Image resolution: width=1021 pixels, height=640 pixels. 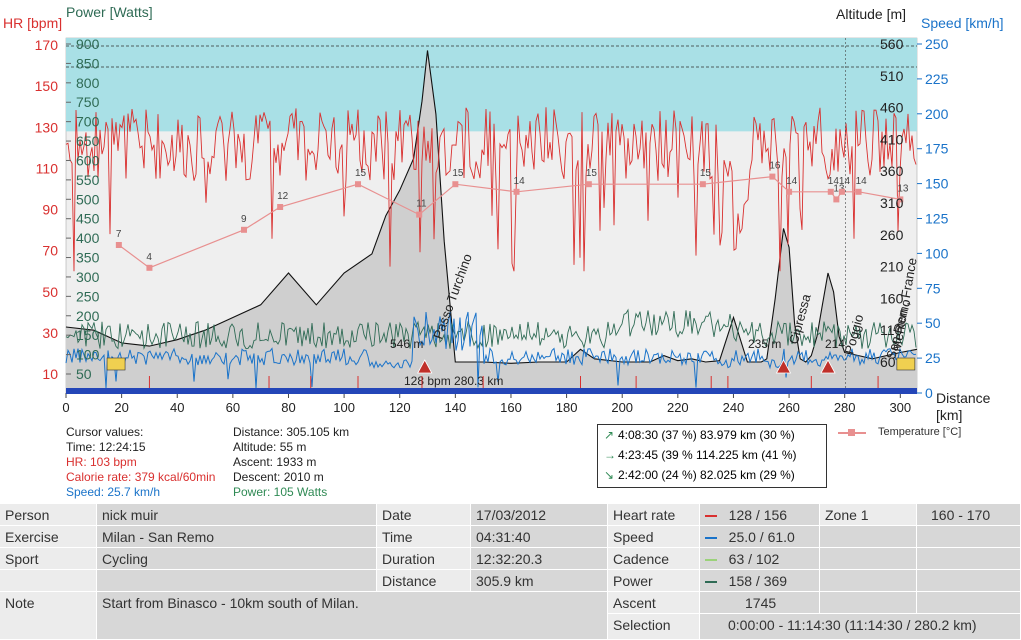 I want to click on hr-color-icon, so click(x=711, y=516).